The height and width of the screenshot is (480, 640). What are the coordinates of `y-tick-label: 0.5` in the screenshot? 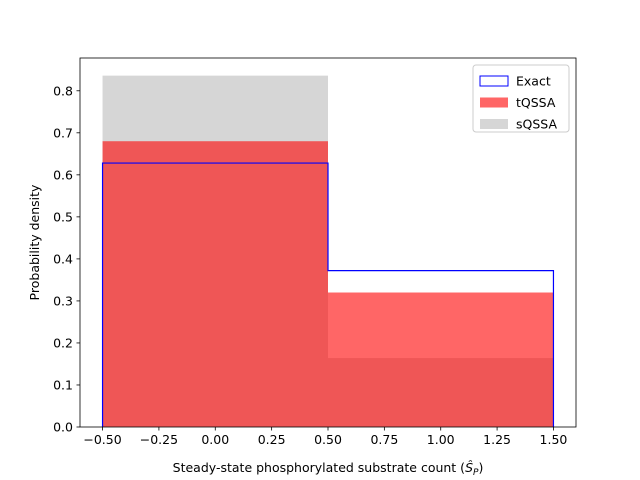 It's located at (63, 216).